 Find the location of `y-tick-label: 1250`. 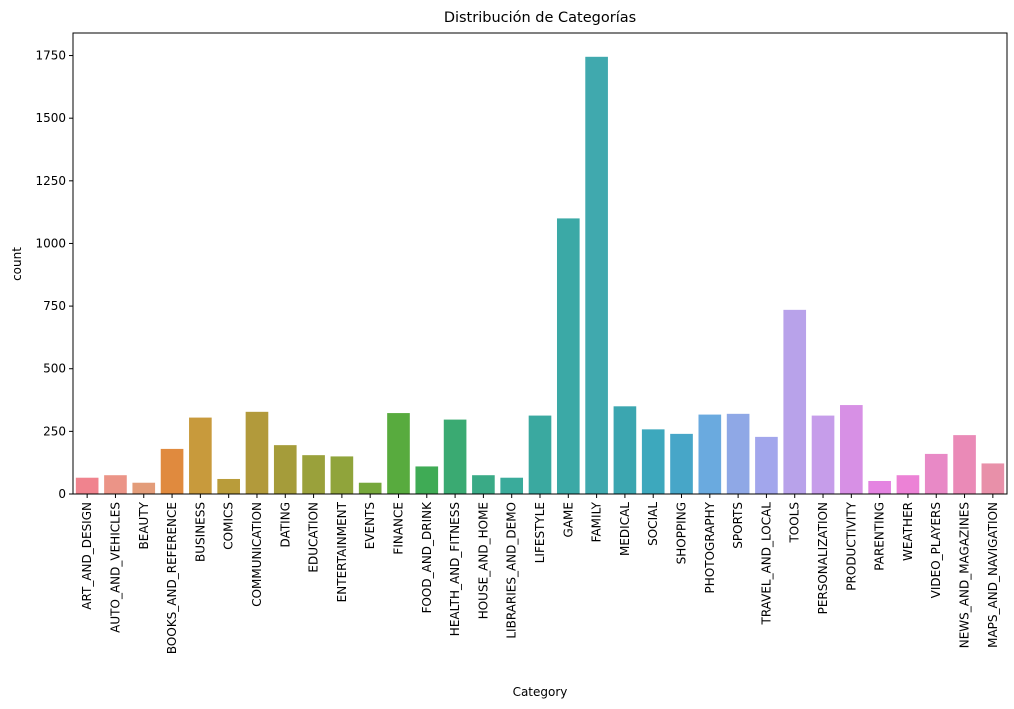

y-tick-label: 1250 is located at coordinates (50, 181).